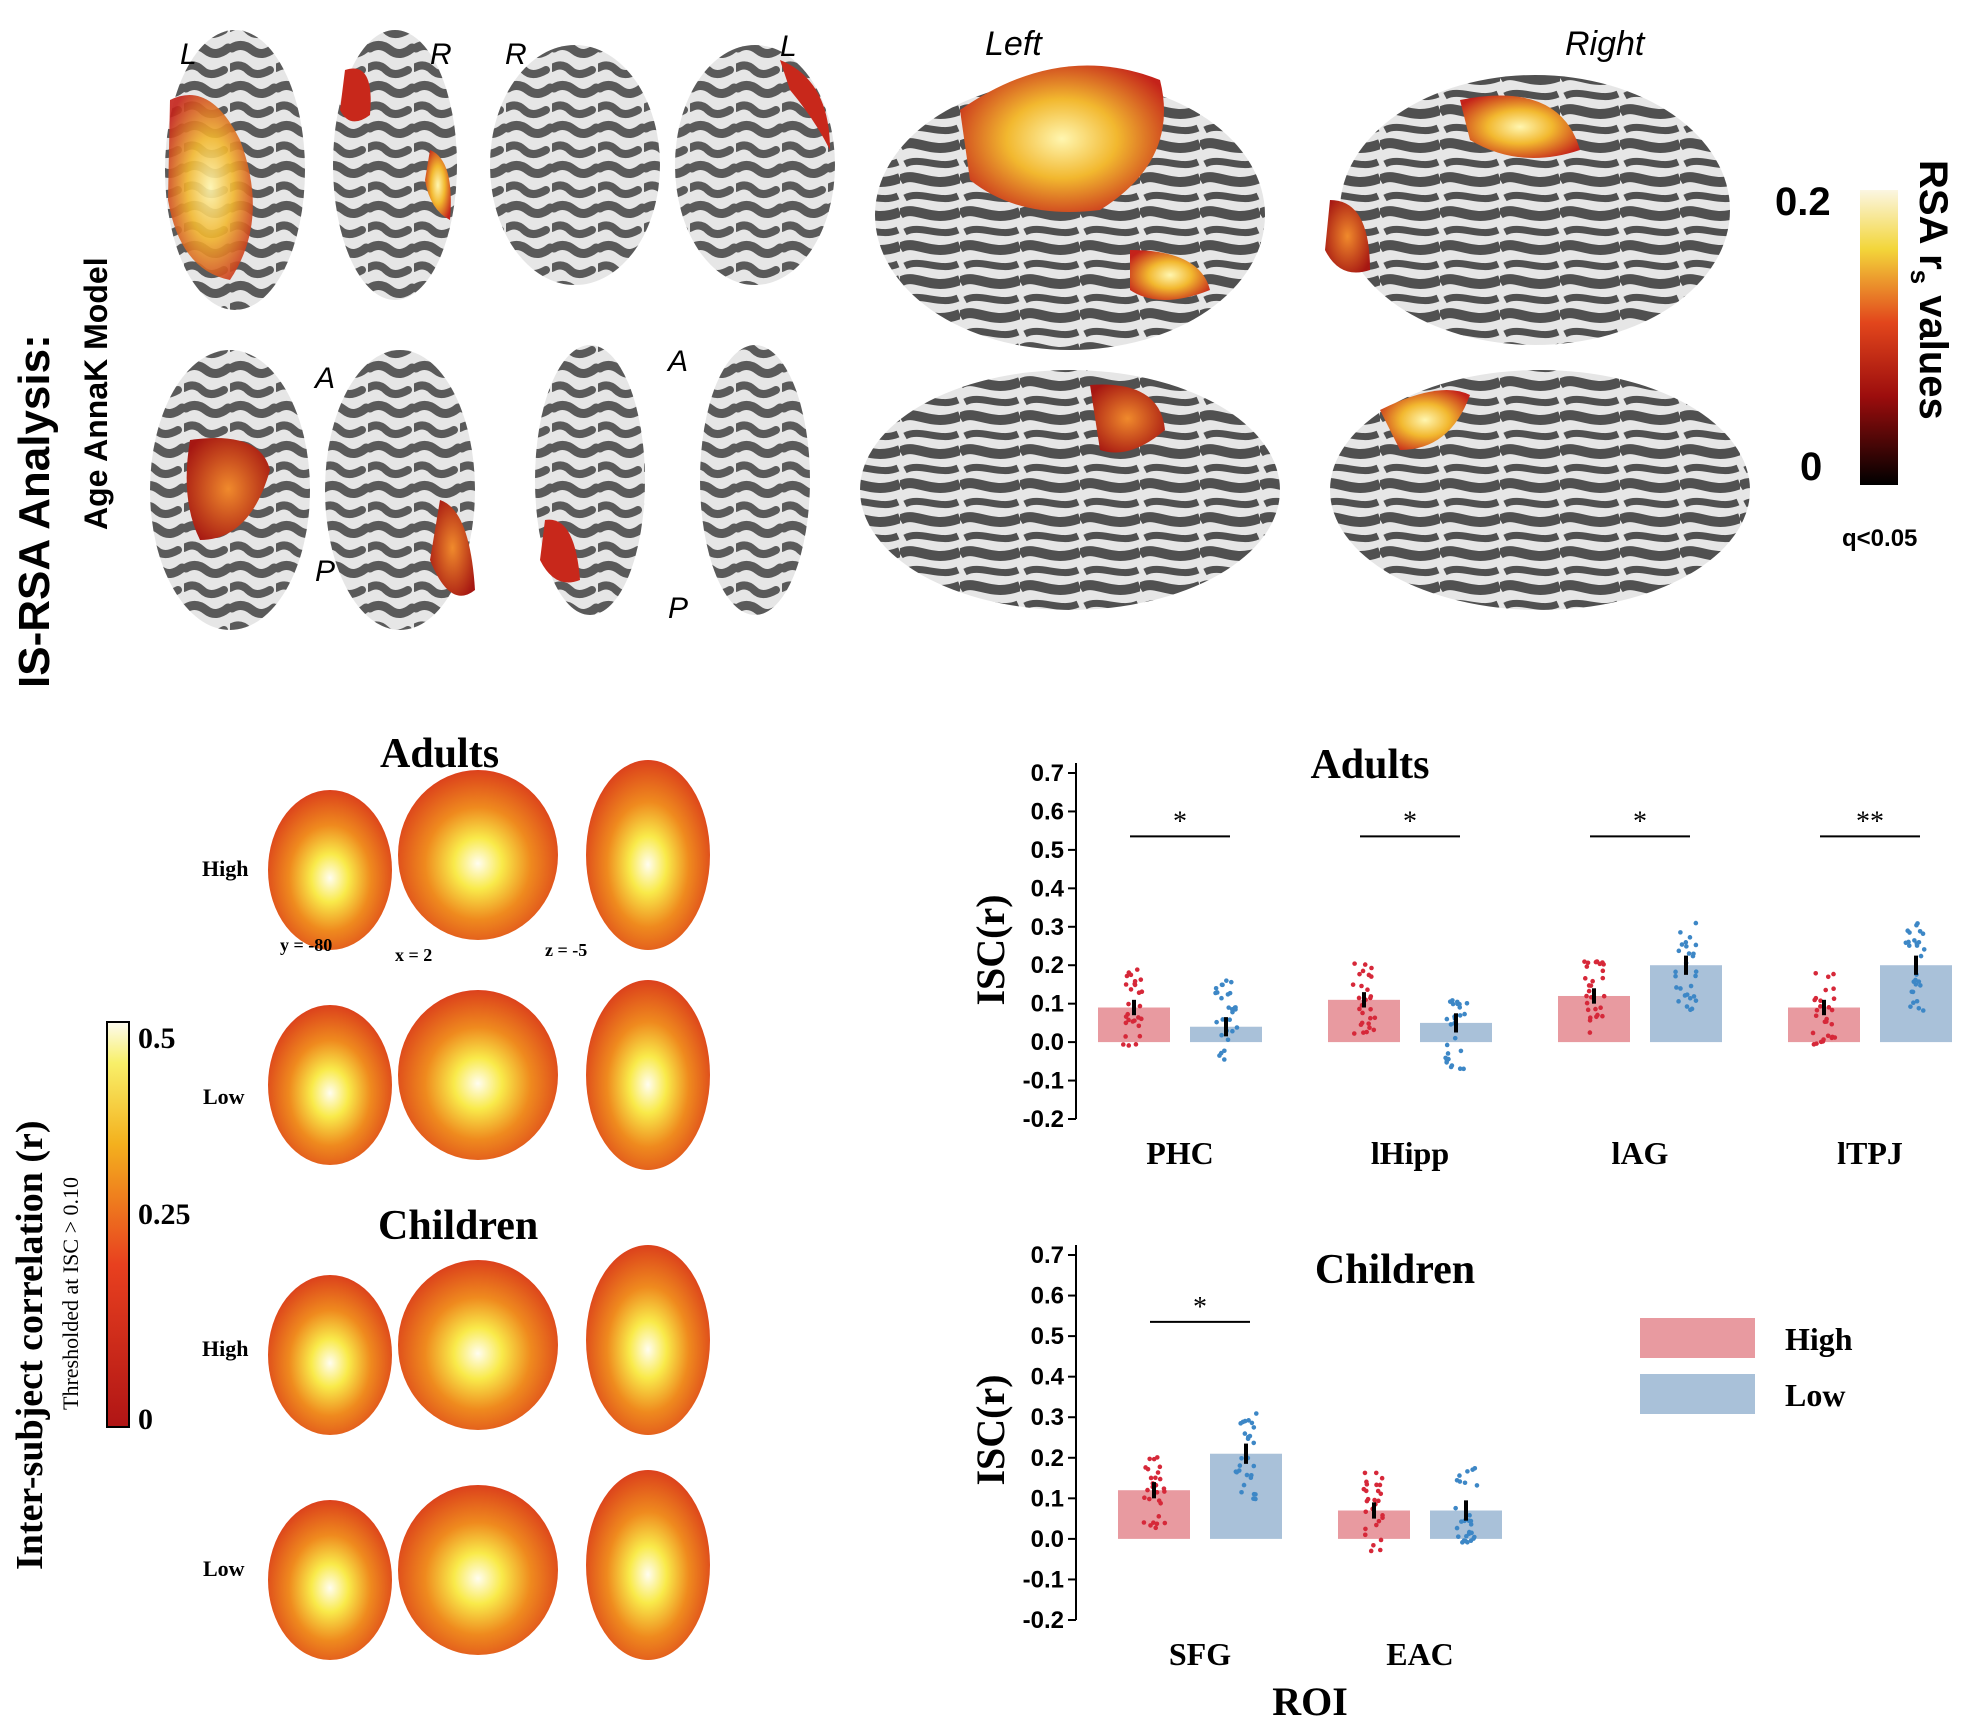 The image size is (1985, 1718). What do you see at coordinates (1047, 1417) in the screenshot?
I see `y-tick-label: 0.3` at bounding box center [1047, 1417].